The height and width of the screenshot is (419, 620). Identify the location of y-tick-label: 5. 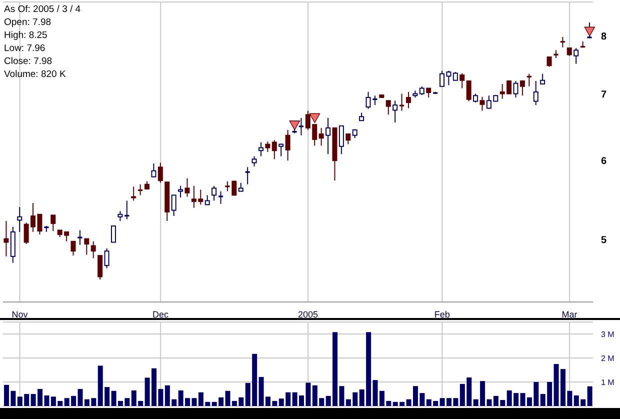
(604, 240).